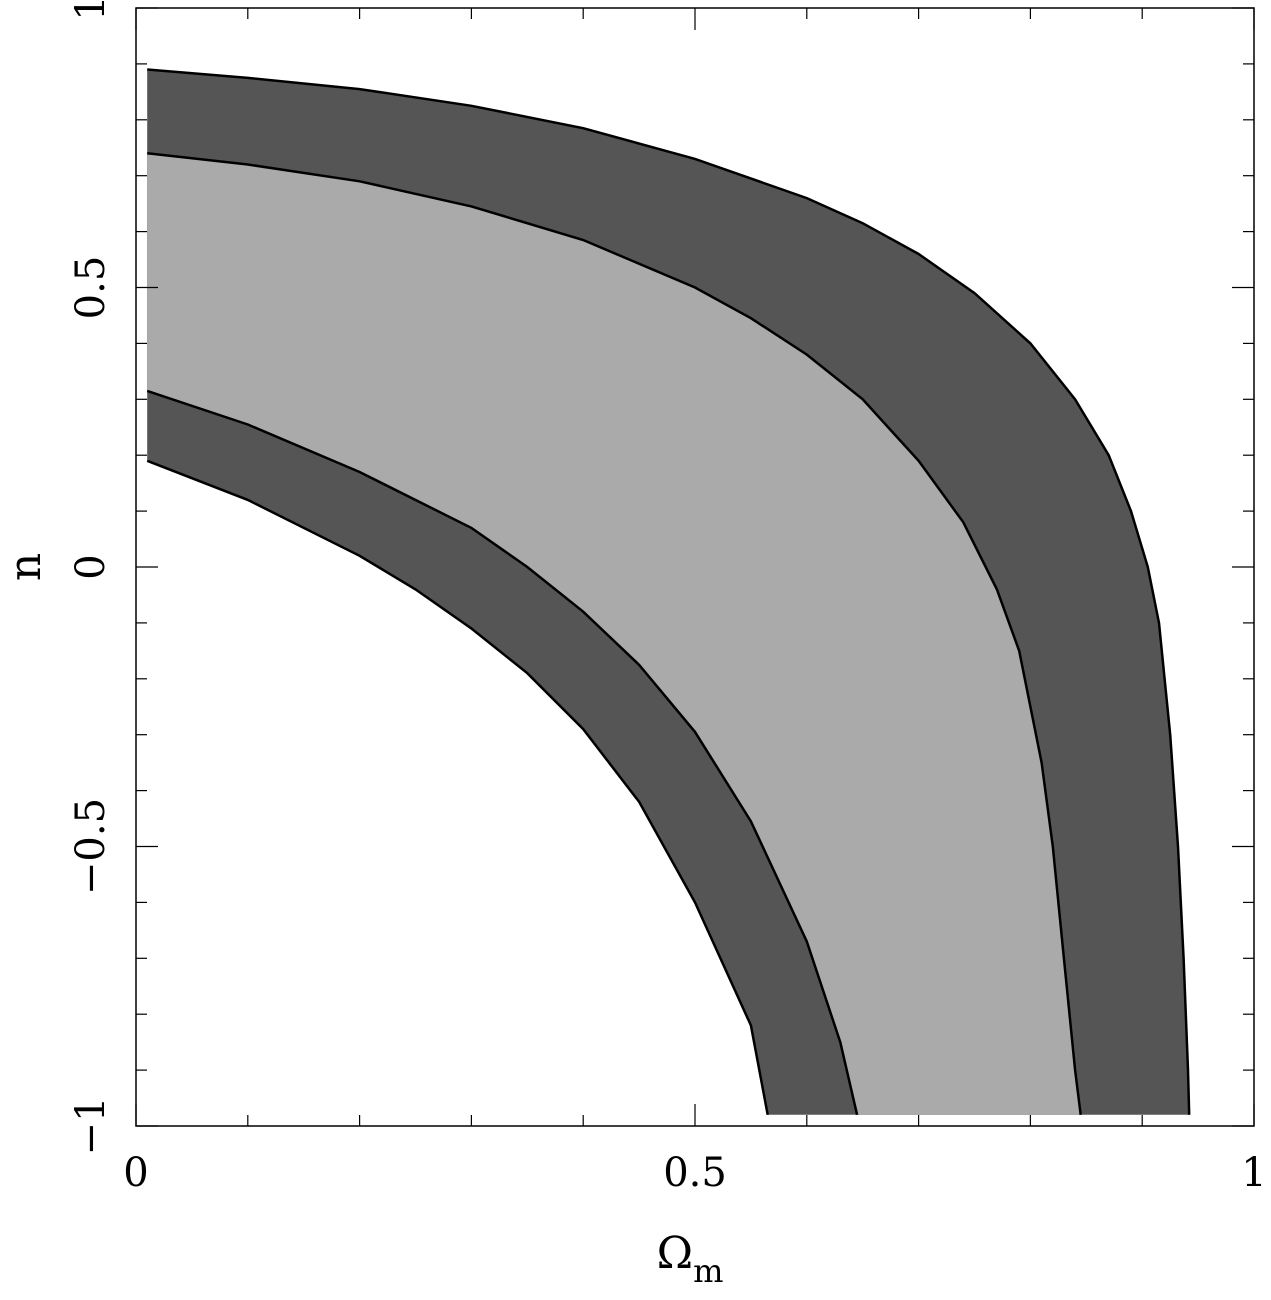  I want to click on y-tick-labels: −1 −0.5 0 0.5 1, so click(91, 577).